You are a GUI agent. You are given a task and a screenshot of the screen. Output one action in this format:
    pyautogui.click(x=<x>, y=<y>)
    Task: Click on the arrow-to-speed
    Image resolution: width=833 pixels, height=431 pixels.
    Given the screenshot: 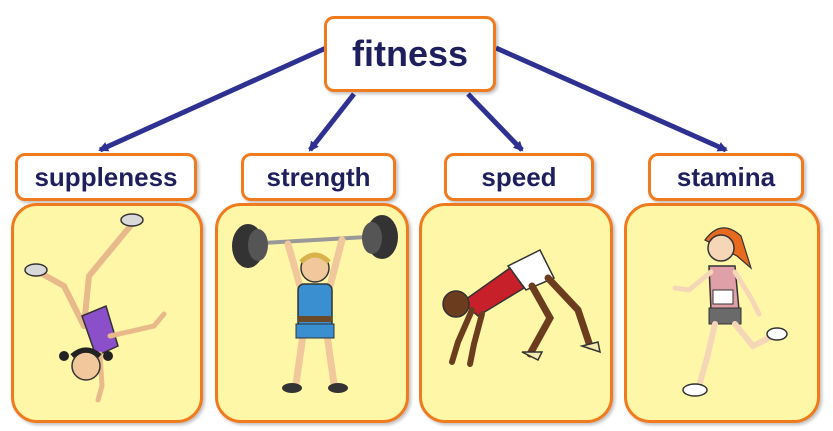 What is the action you would take?
    pyautogui.click(x=495, y=122)
    